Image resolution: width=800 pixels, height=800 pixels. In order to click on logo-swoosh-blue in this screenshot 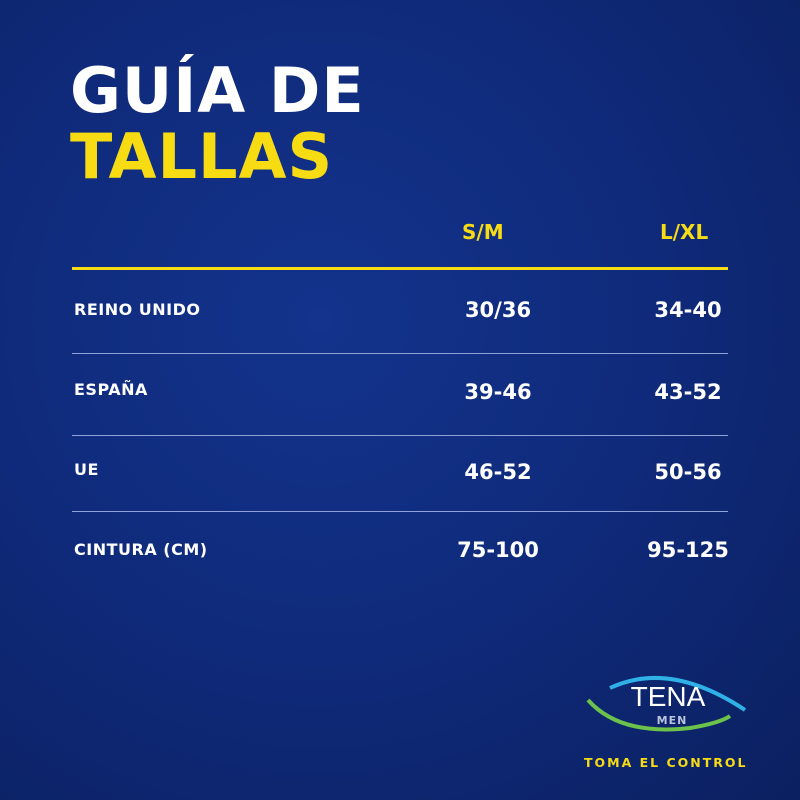, I will do `click(678, 694)`.